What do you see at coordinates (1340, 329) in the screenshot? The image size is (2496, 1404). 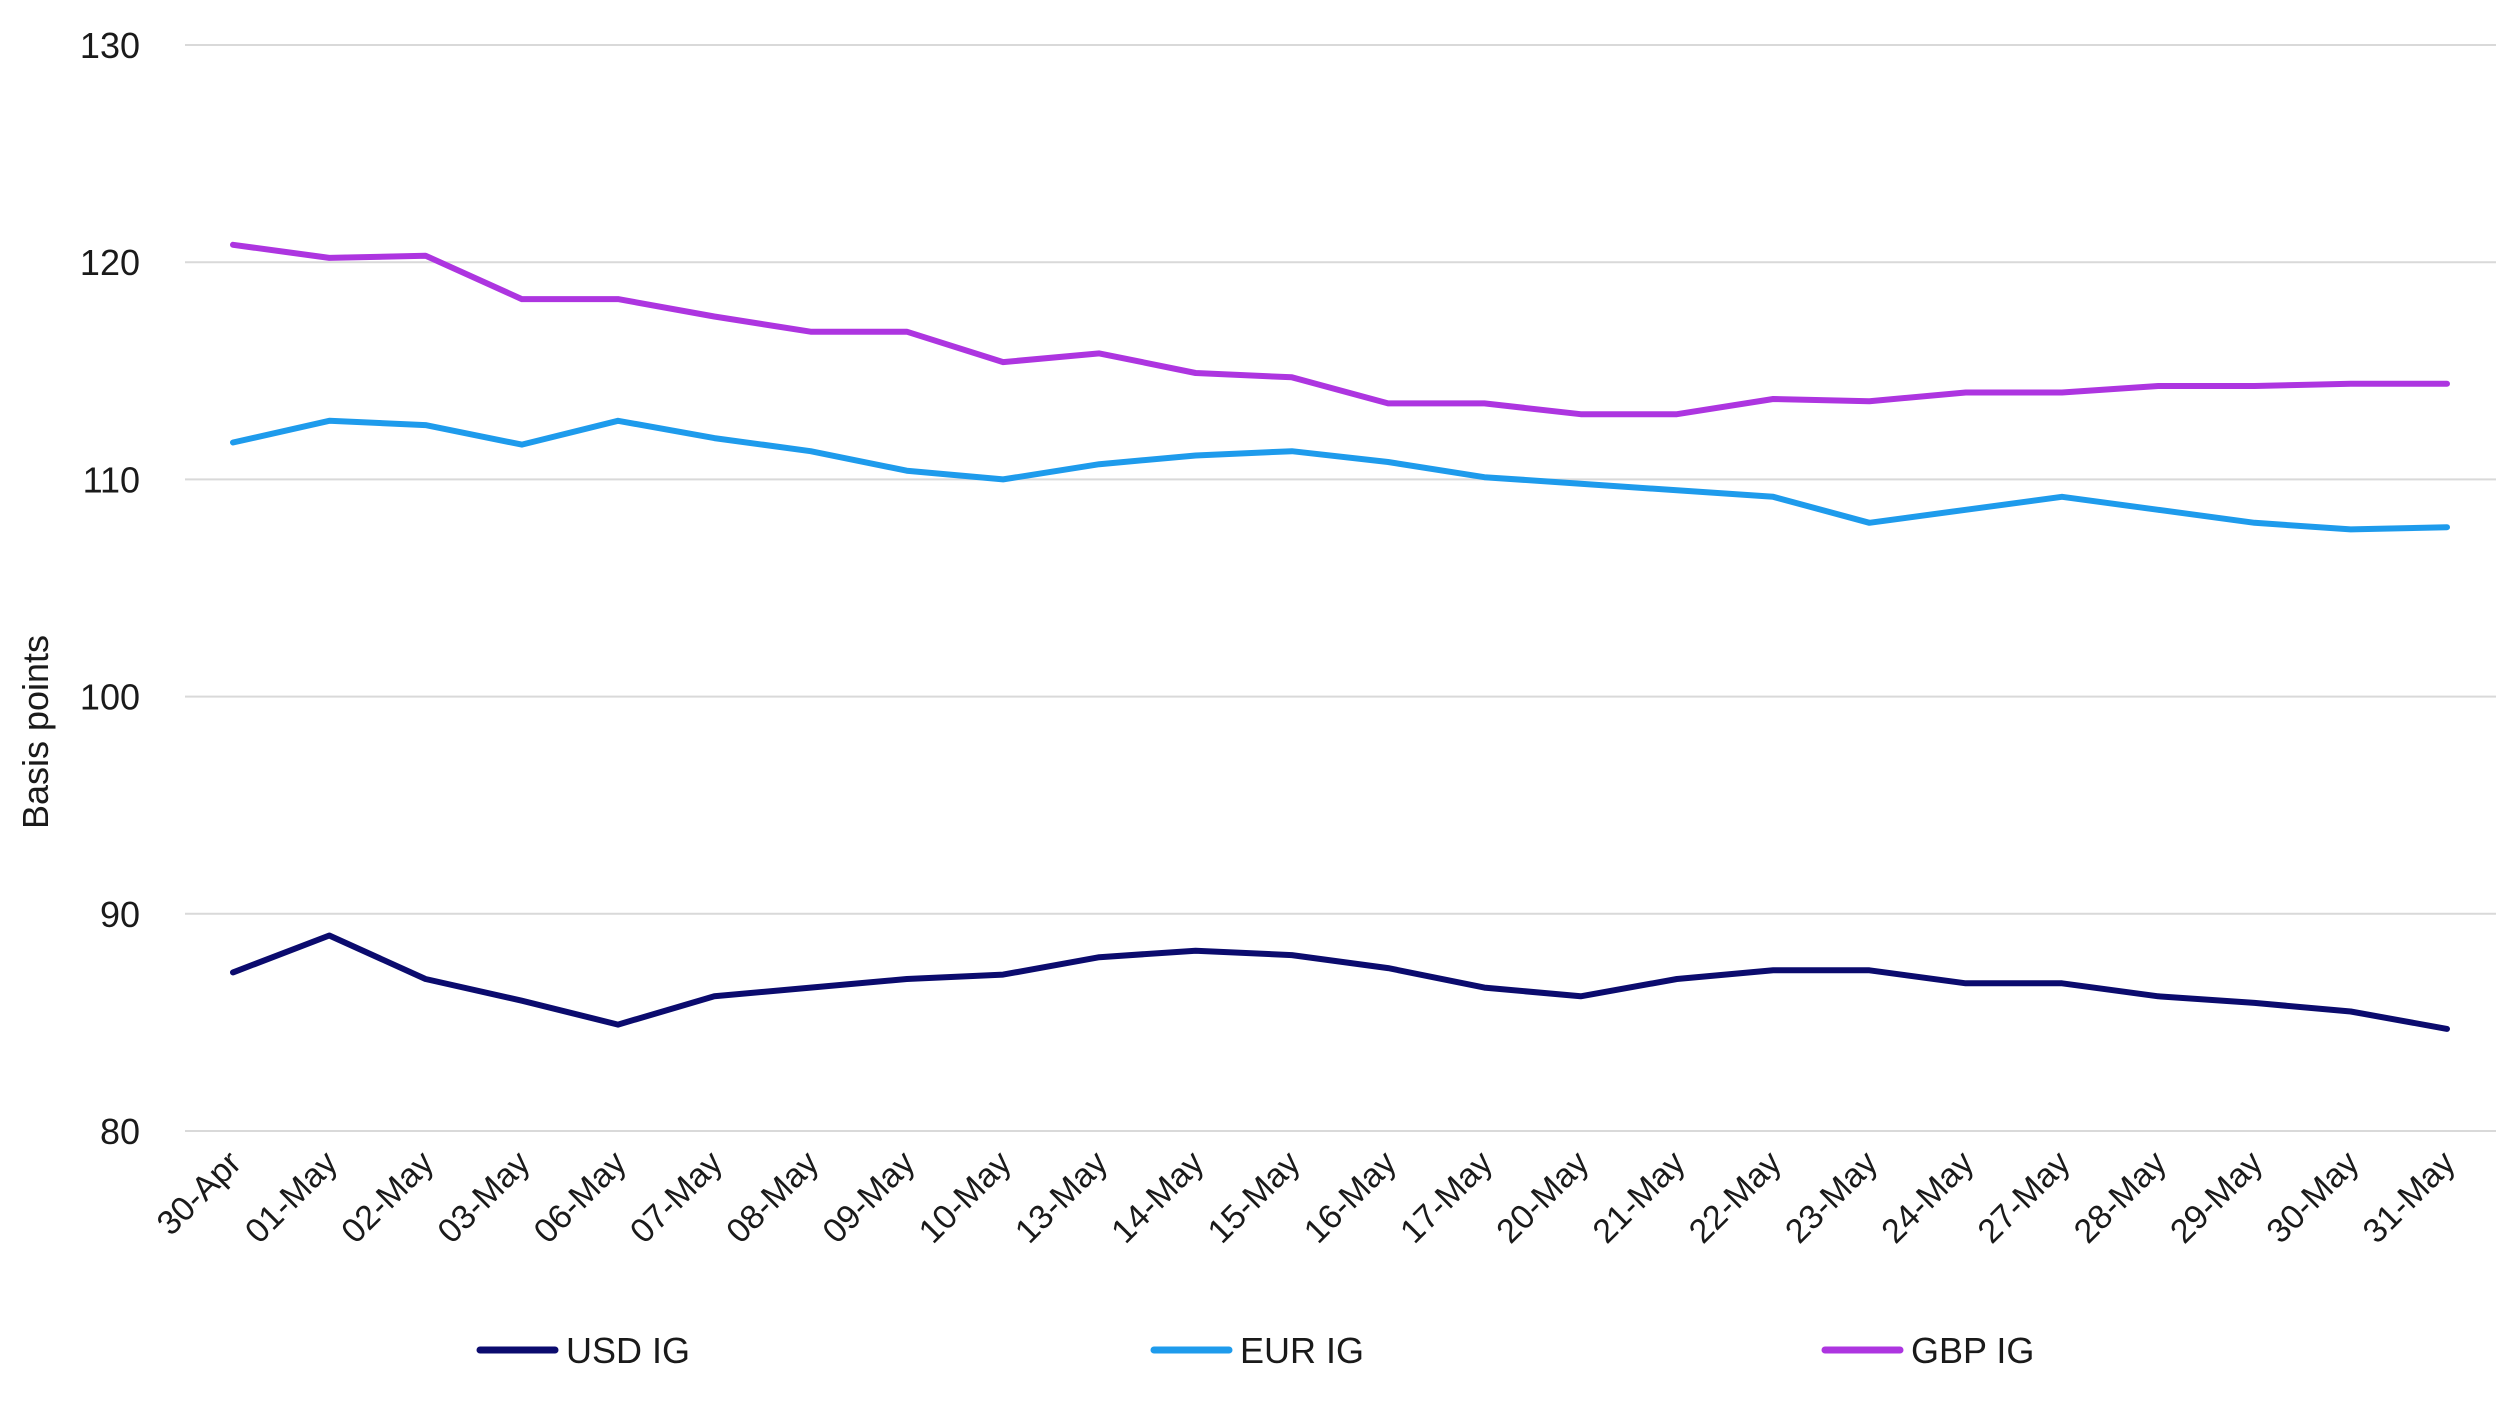 I see `series-line-gbp-ig` at bounding box center [1340, 329].